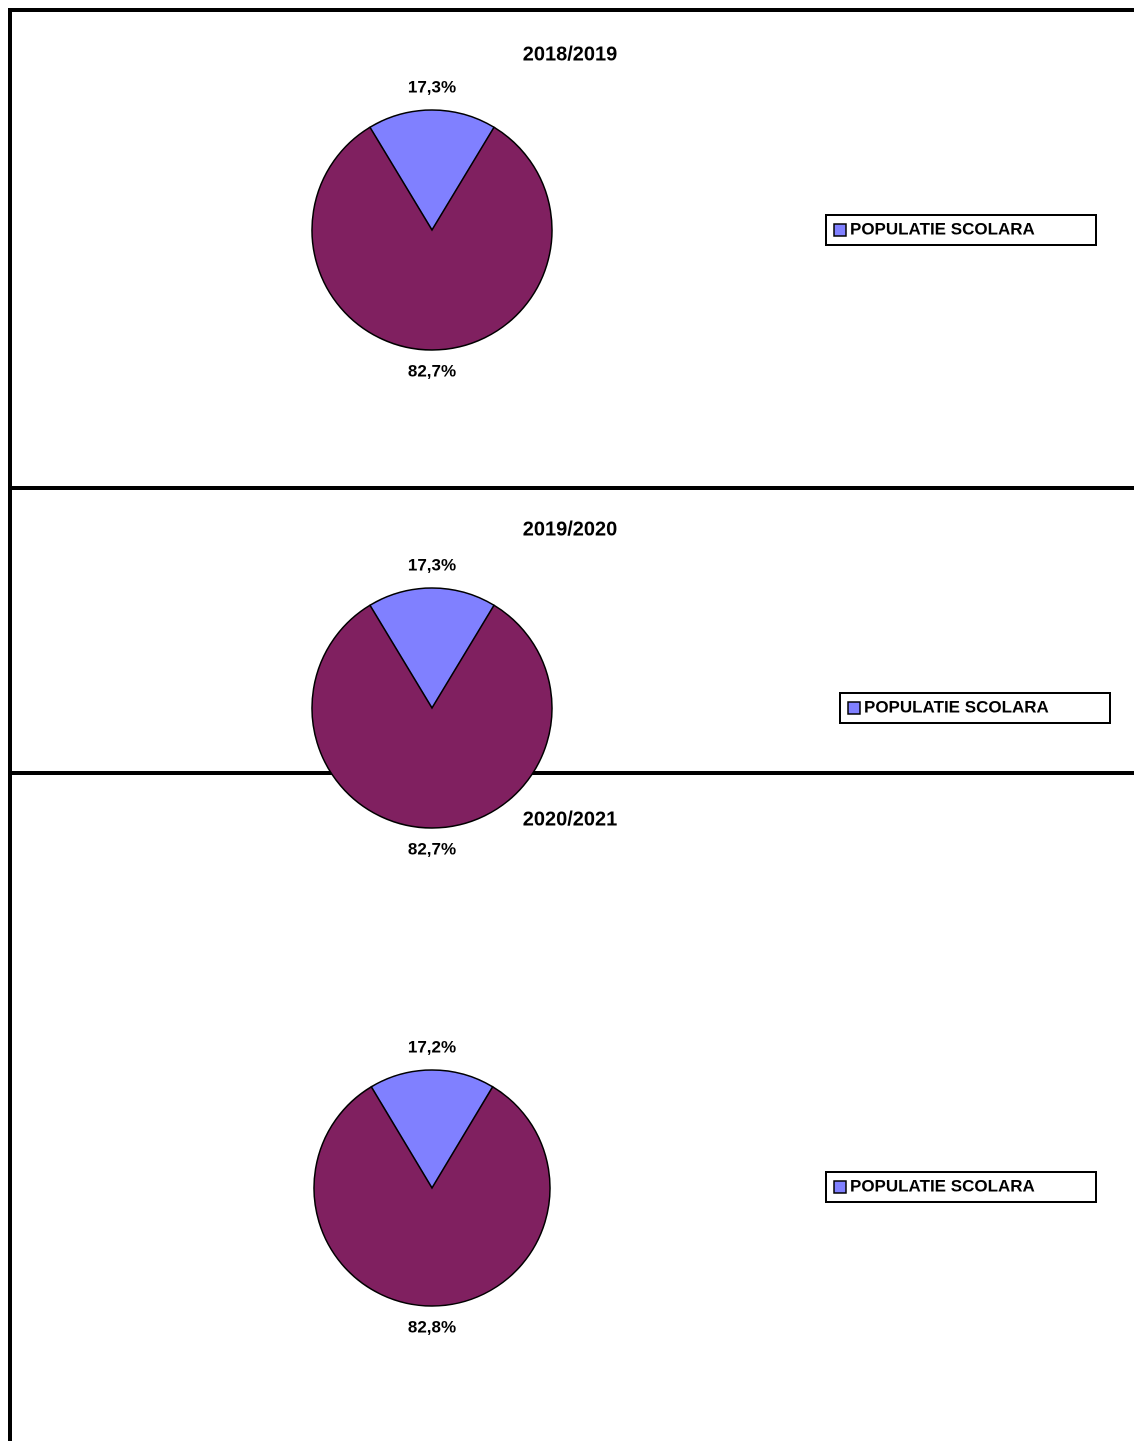 Image resolution: width=1134 pixels, height=1441 pixels. What do you see at coordinates (432, 1326) in the screenshot?
I see `data-label: 82,8%` at bounding box center [432, 1326].